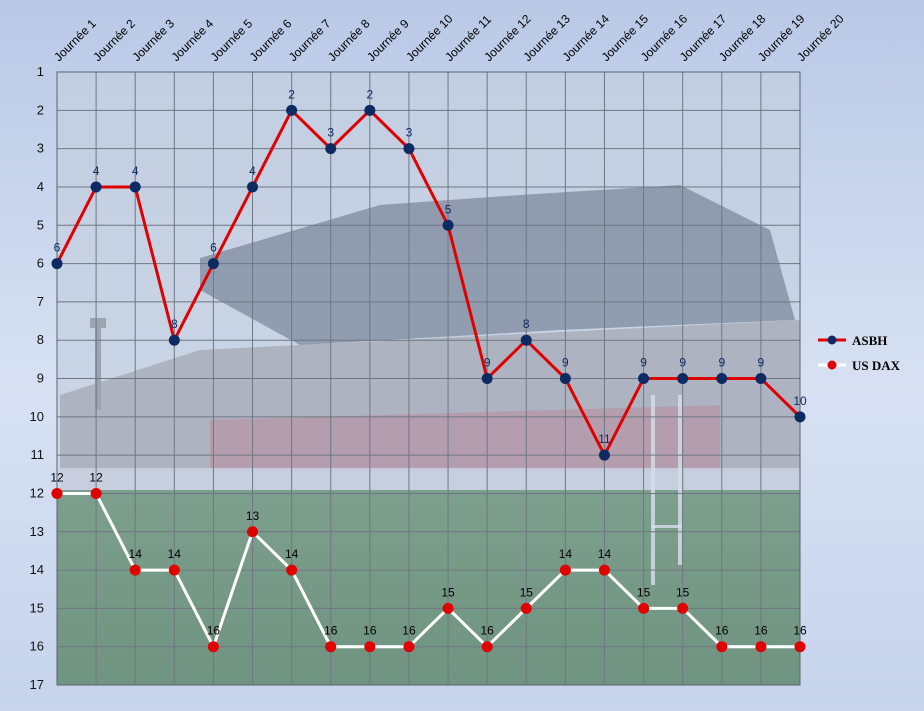 The height and width of the screenshot is (711, 924). What do you see at coordinates (37, 569) in the screenshot?
I see `y-tick-label: 14` at bounding box center [37, 569].